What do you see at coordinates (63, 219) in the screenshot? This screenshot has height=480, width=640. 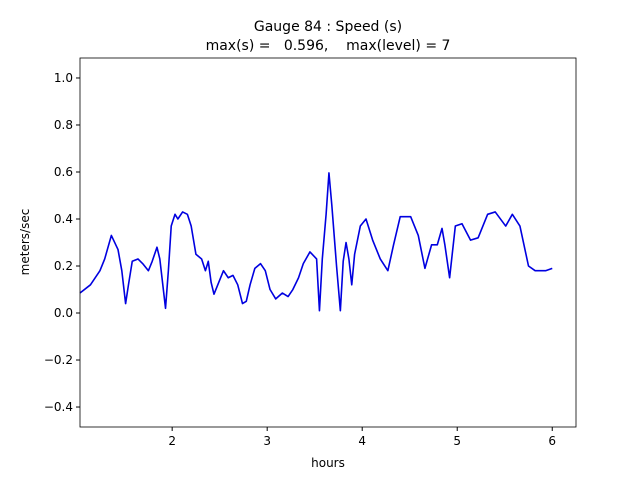 I see `y-tick-label: 0.4` at bounding box center [63, 219].